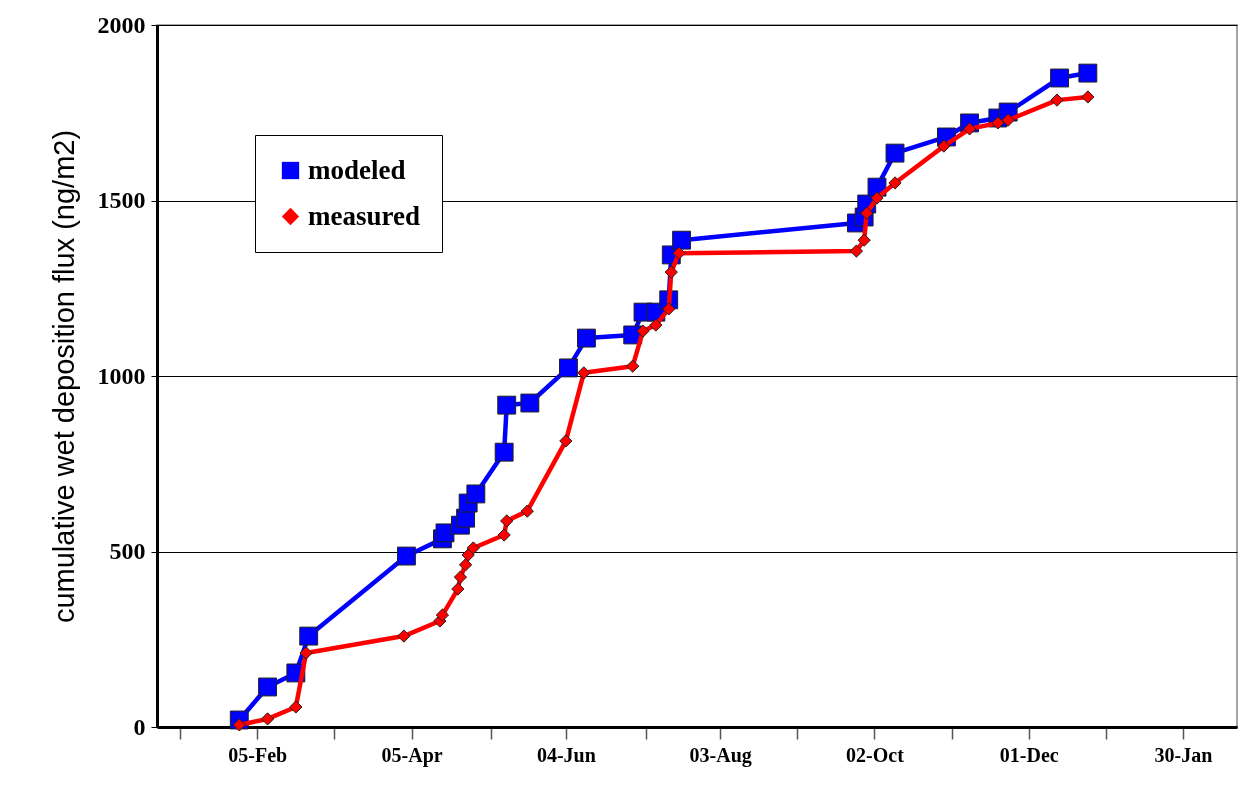 The image size is (1239, 794). What do you see at coordinates (720, 755) in the screenshot?
I see `x-tick-label: 03-Aug` at bounding box center [720, 755].